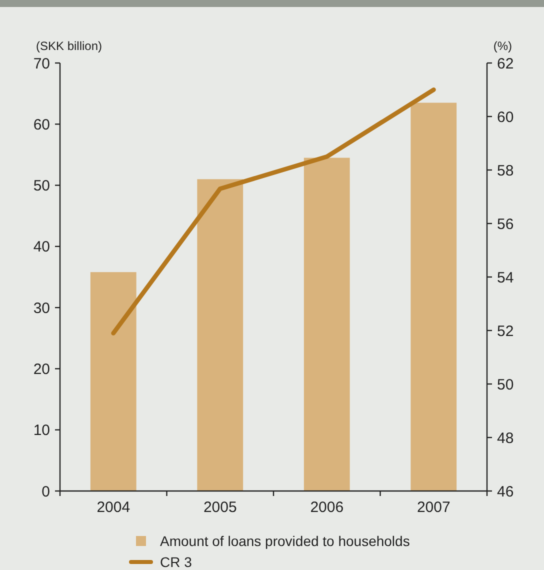 This screenshot has height=570, width=544. I want to click on y-tick-label: 40, so click(41, 247).